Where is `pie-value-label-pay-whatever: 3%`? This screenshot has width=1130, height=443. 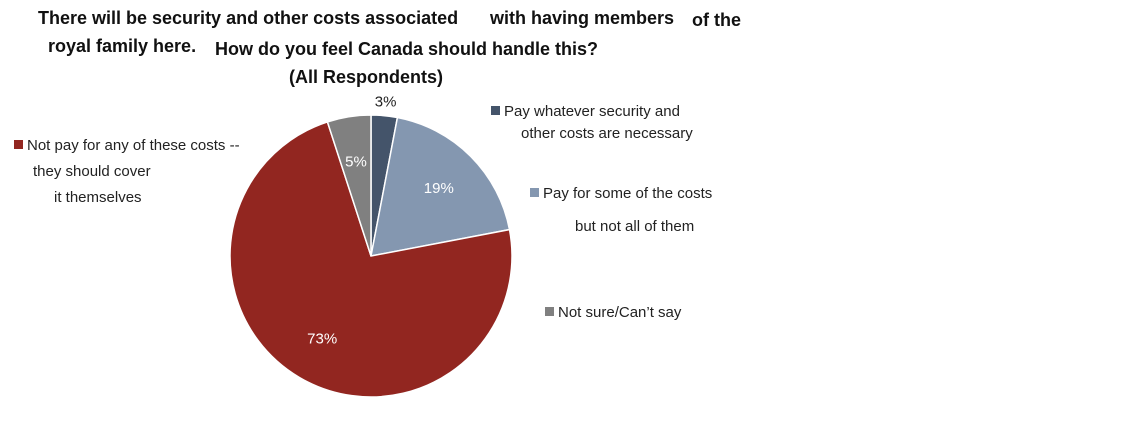 pie-value-label-pay-whatever: 3% is located at coordinates (386, 102).